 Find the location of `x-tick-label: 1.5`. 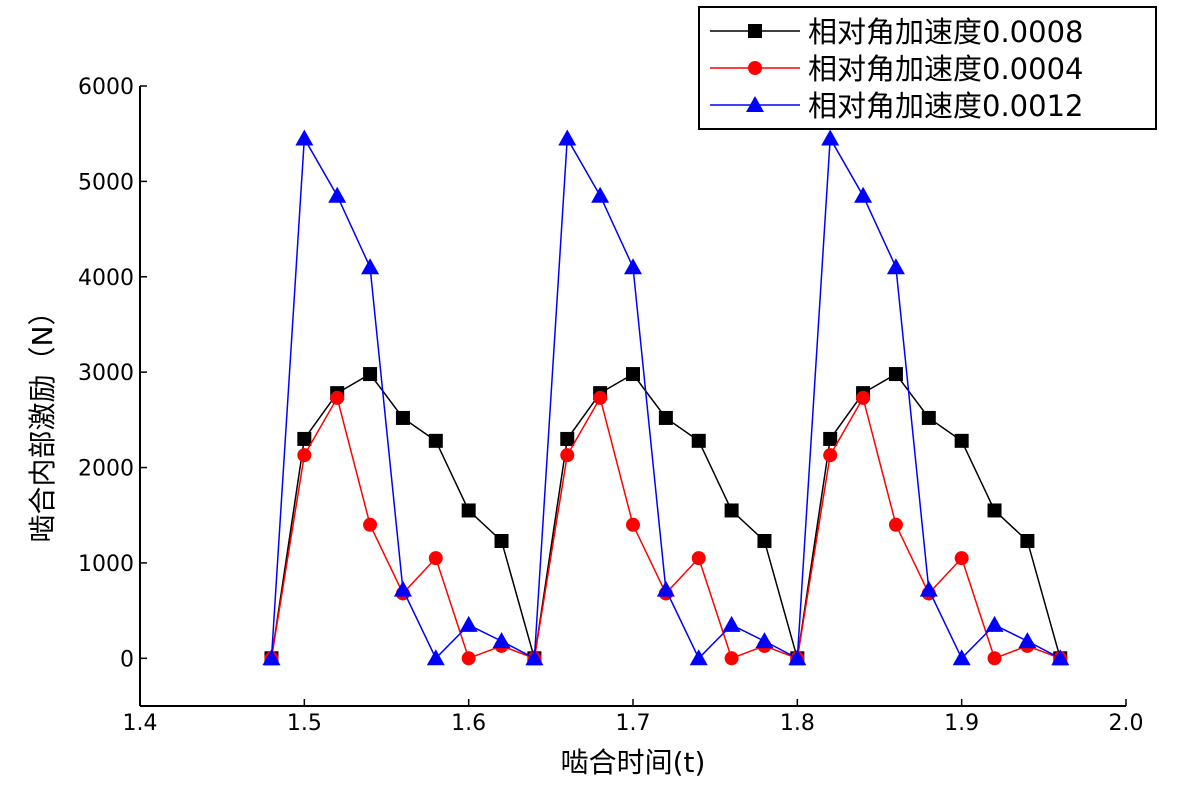

x-tick-label: 1.5 is located at coordinates (304, 723).